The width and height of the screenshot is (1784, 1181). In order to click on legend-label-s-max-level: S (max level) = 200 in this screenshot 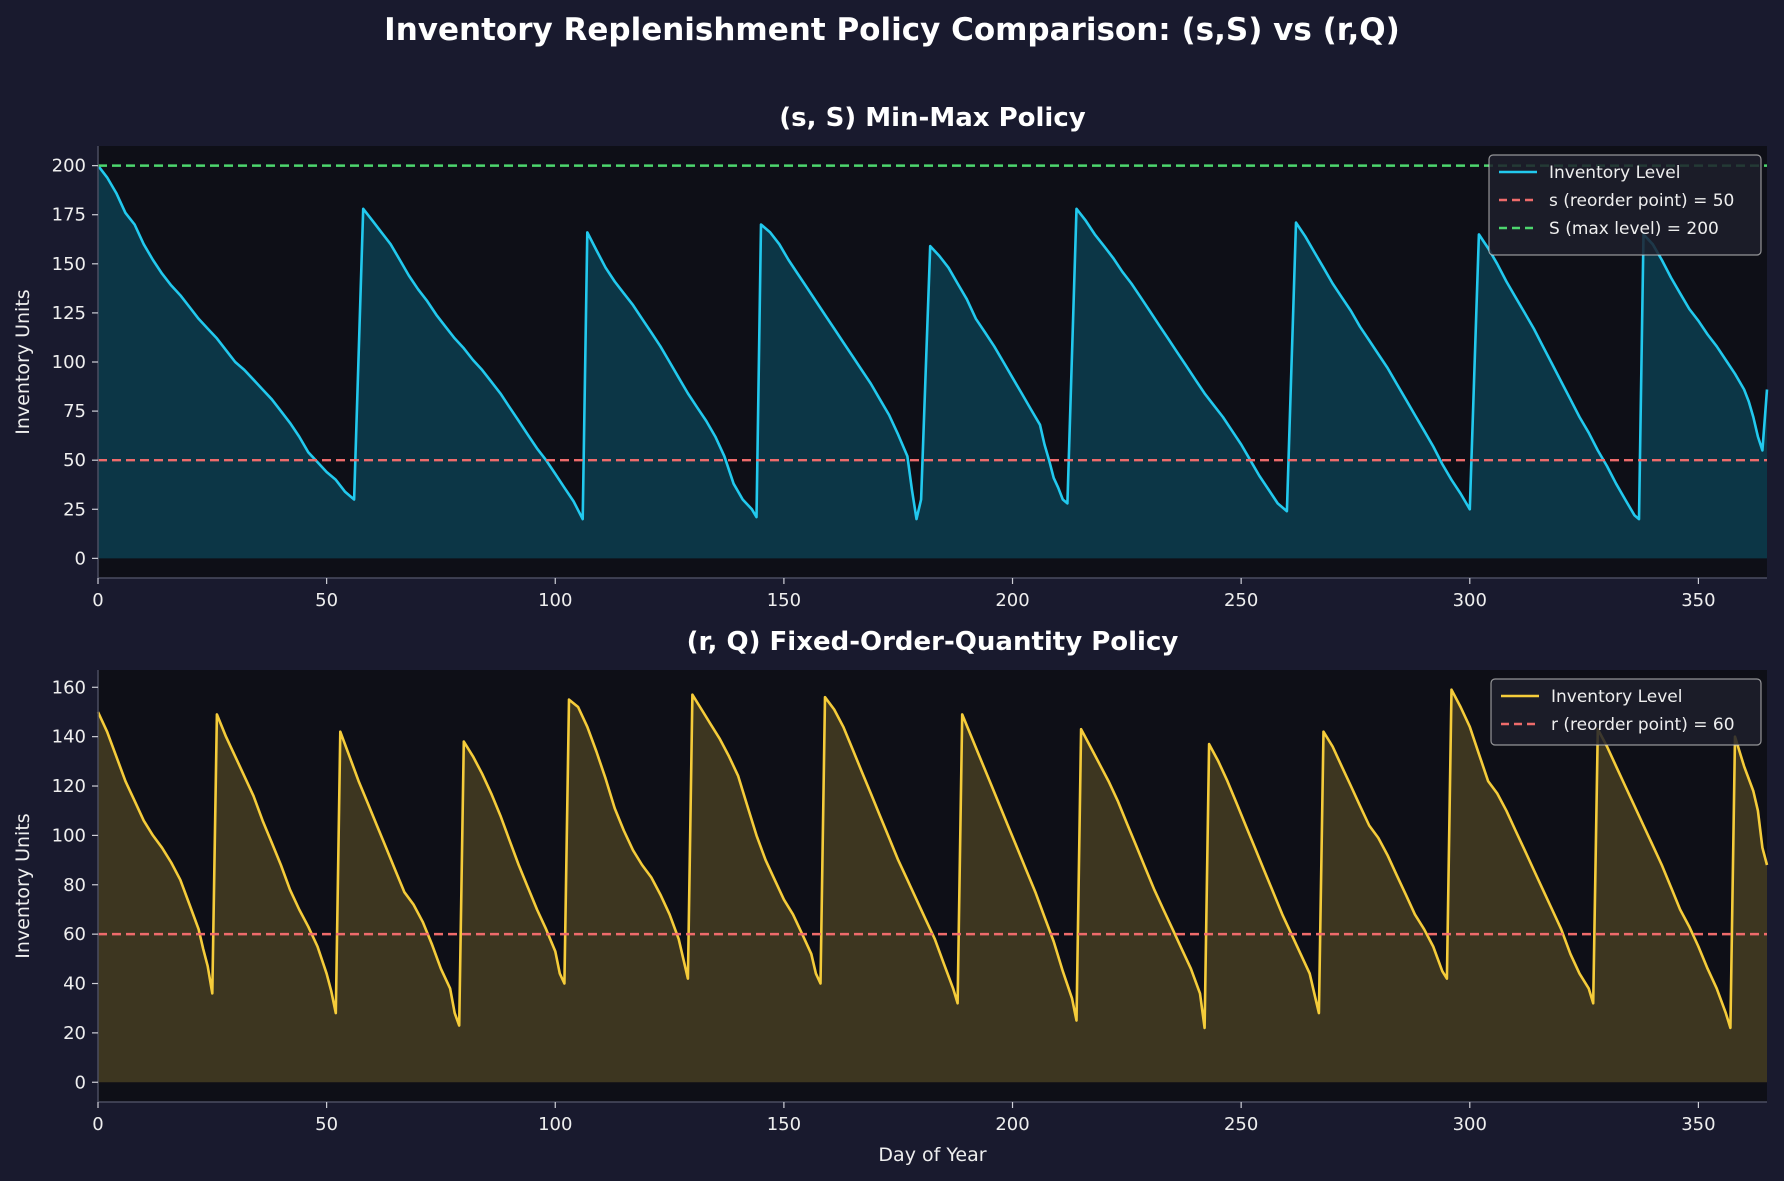, I will do `click(1634, 229)`.